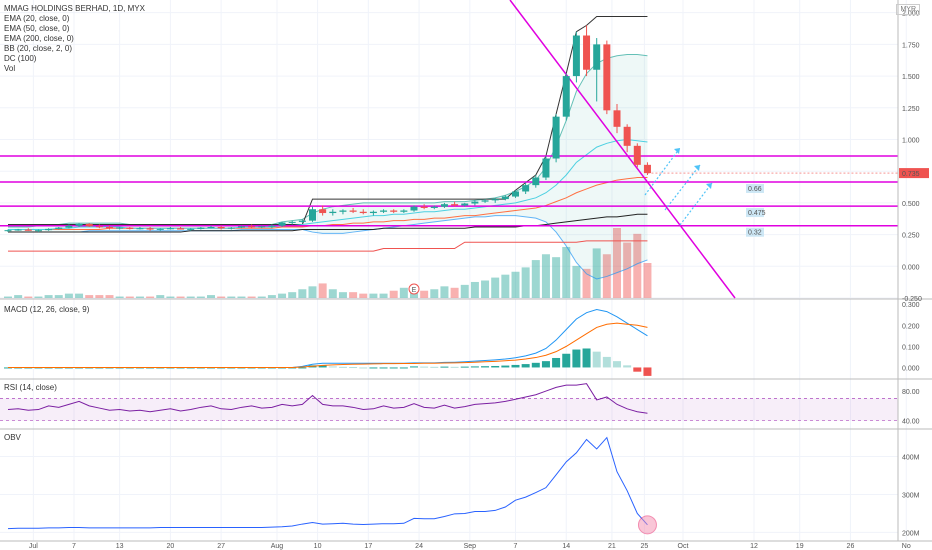  I want to click on x-tick-label: 14, so click(566, 546).